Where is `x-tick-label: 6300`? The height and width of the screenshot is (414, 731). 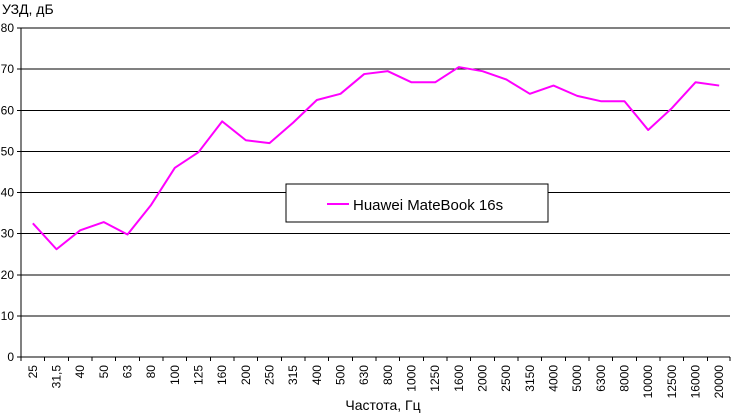
x-tick-label: 6300 is located at coordinates (601, 378).